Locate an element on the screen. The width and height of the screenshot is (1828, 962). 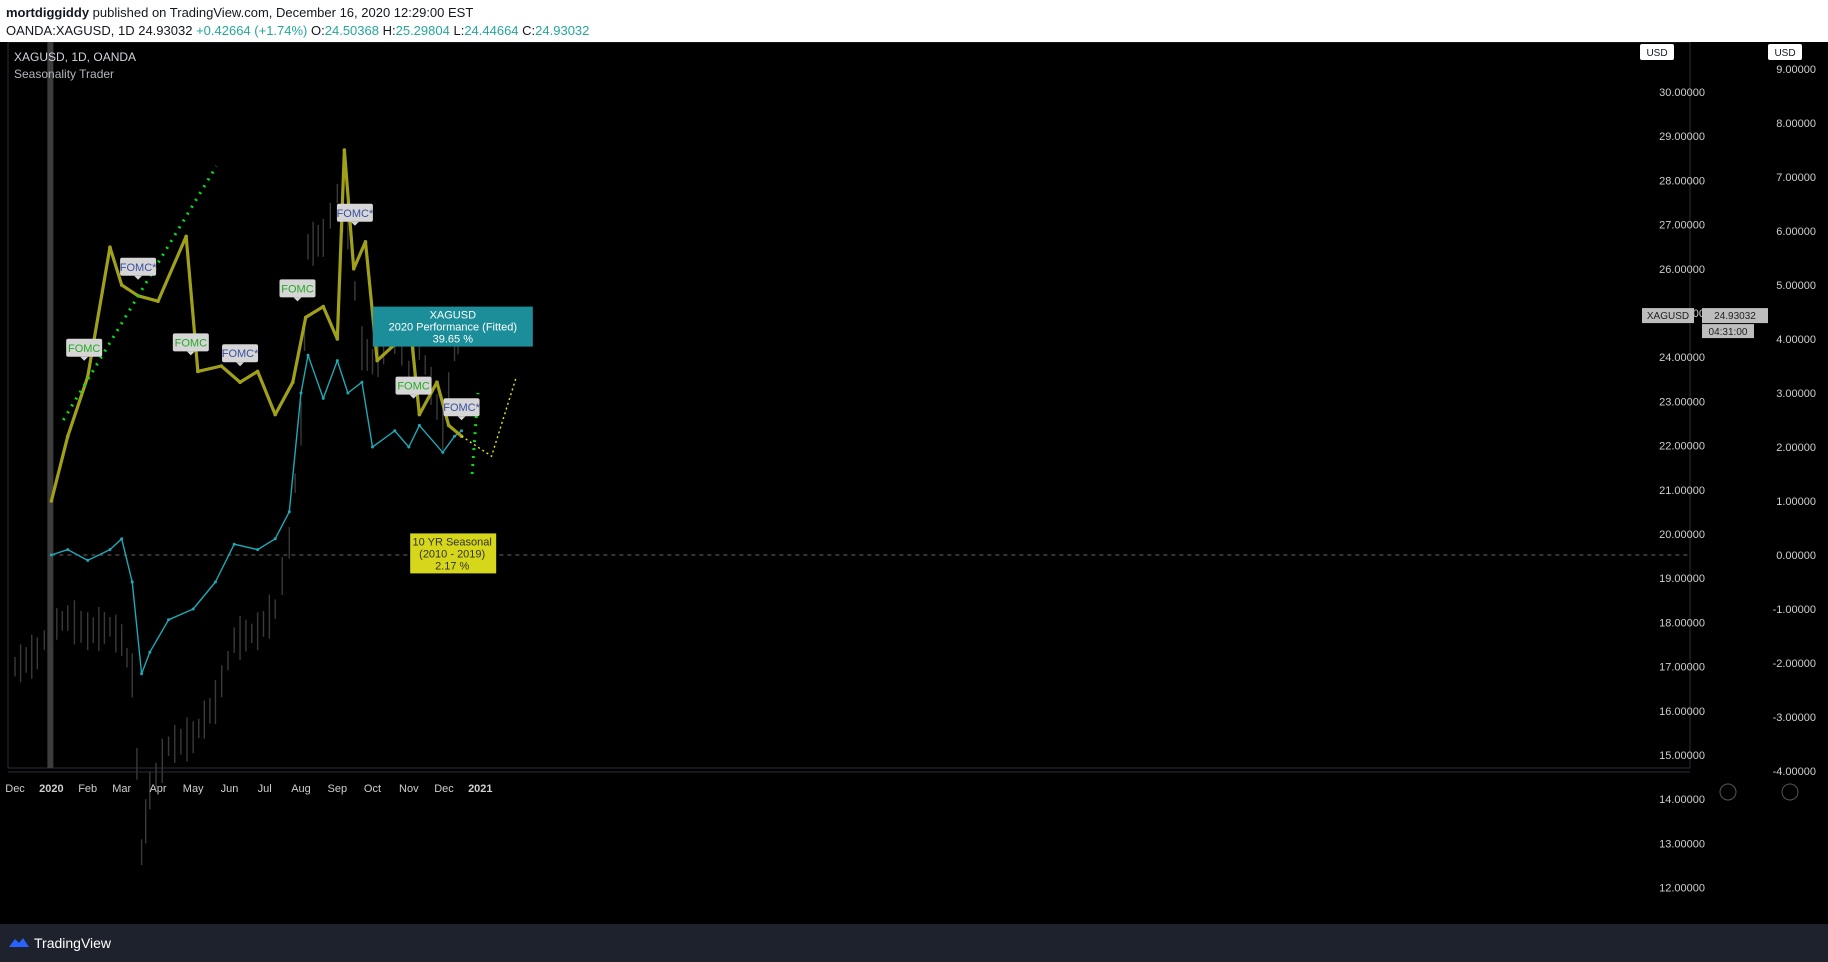
x-axis-tick: May is located at coordinates (193, 789).